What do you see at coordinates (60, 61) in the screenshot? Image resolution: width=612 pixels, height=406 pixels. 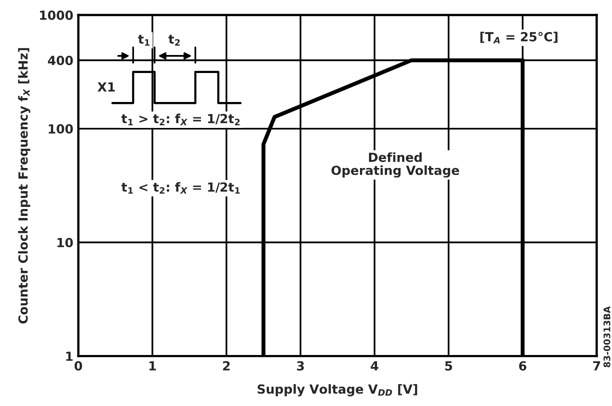 I see `y-tick-label: 400` at bounding box center [60, 61].